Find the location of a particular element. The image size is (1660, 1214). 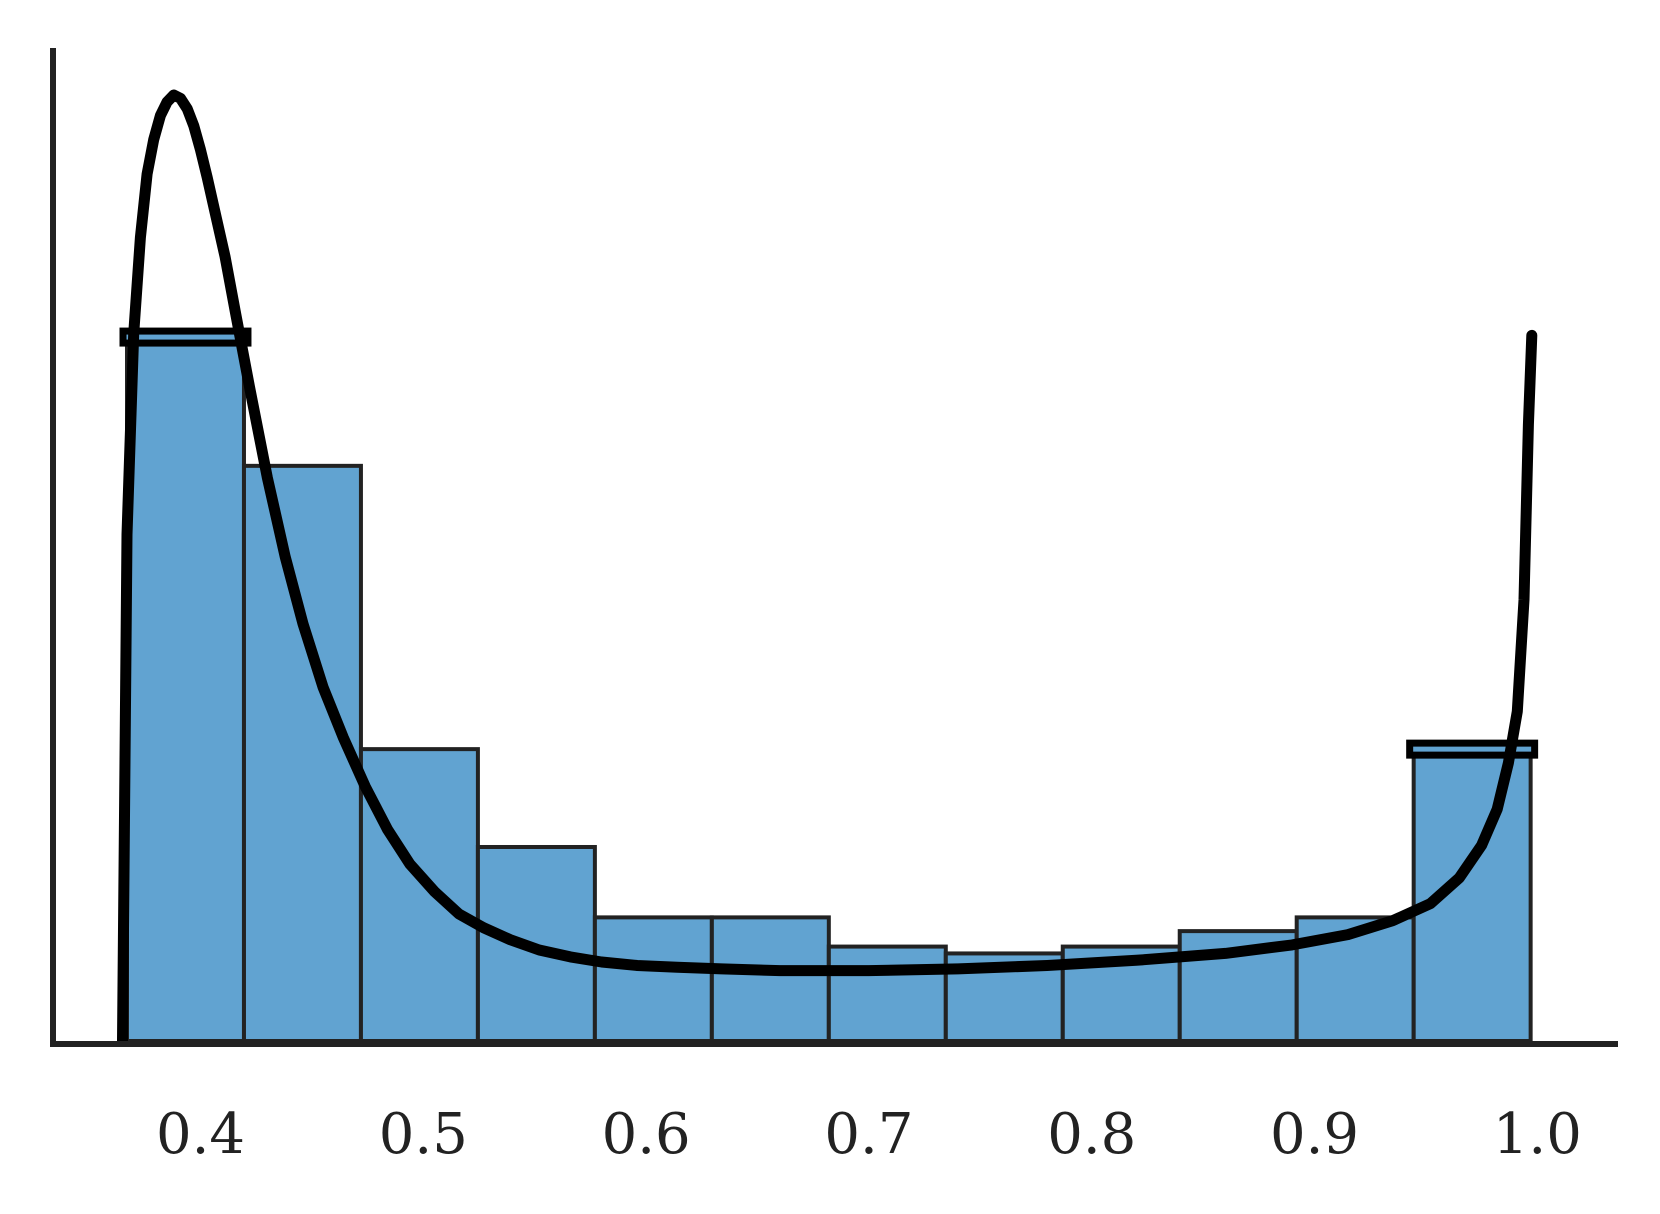

x-tick-label: 0.8 is located at coordinates (1091, 1134).